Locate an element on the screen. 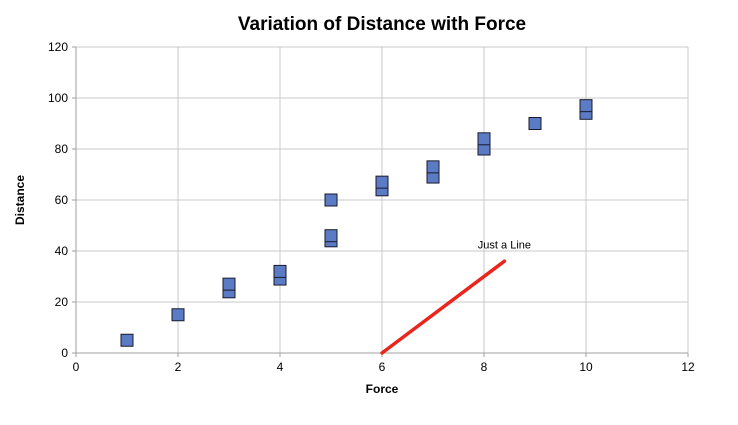 This screenshot has height=425, width=738. x-tick-labels: 0 2 4 6 8 10 12 is located at coordinates (384, 367).